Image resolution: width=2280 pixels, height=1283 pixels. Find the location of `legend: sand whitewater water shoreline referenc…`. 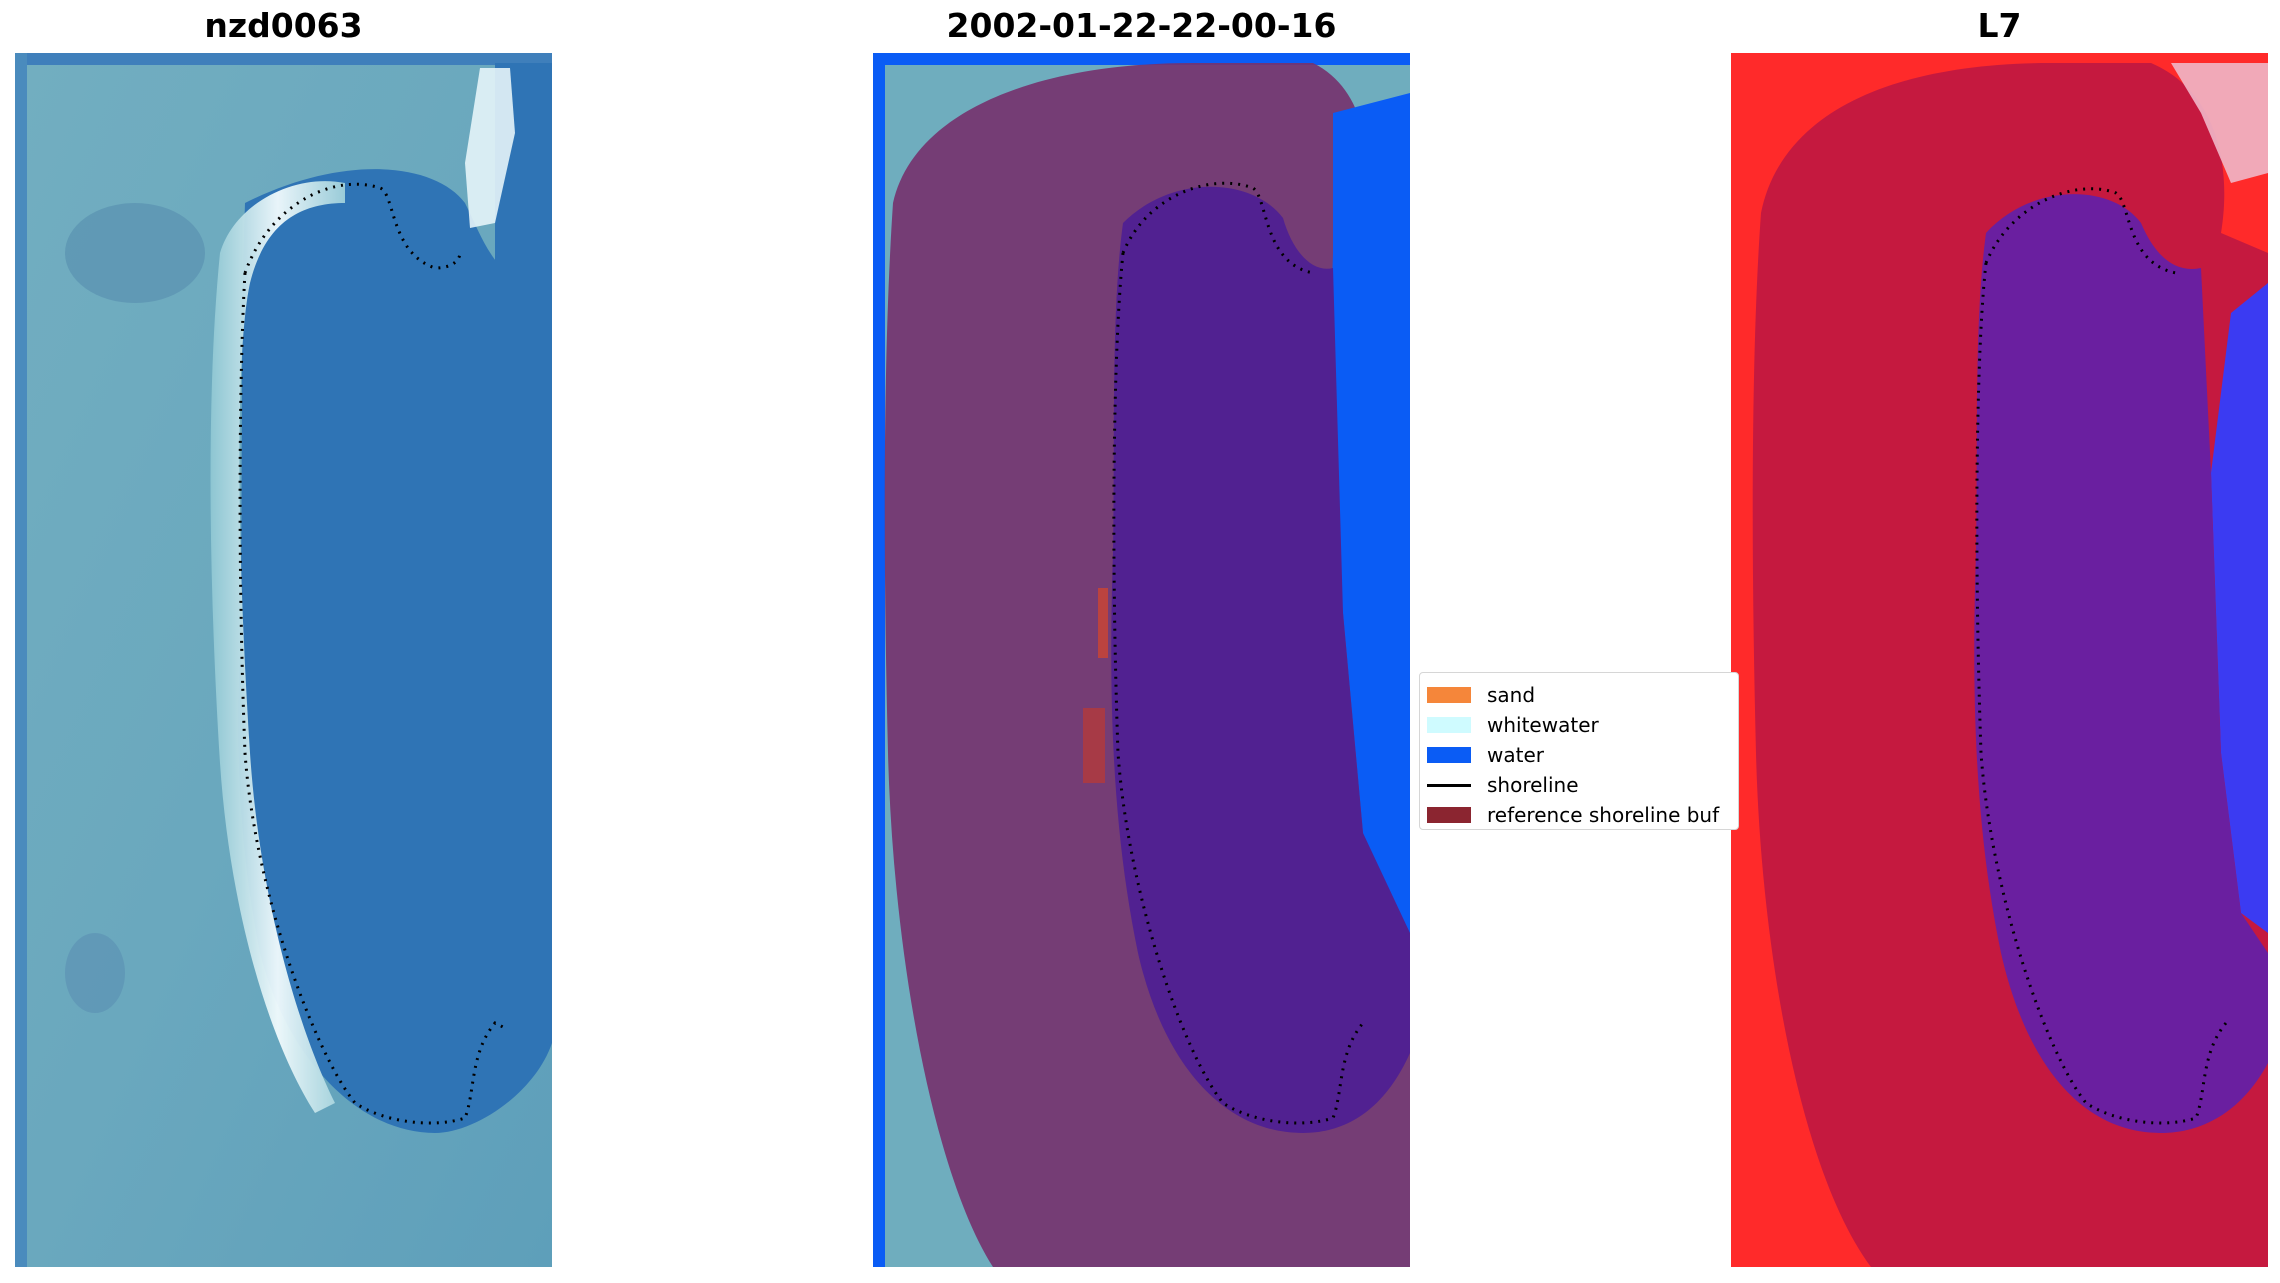

legend: sand whitewater water shoreline referenc… is located at coordinates (1579, 751).